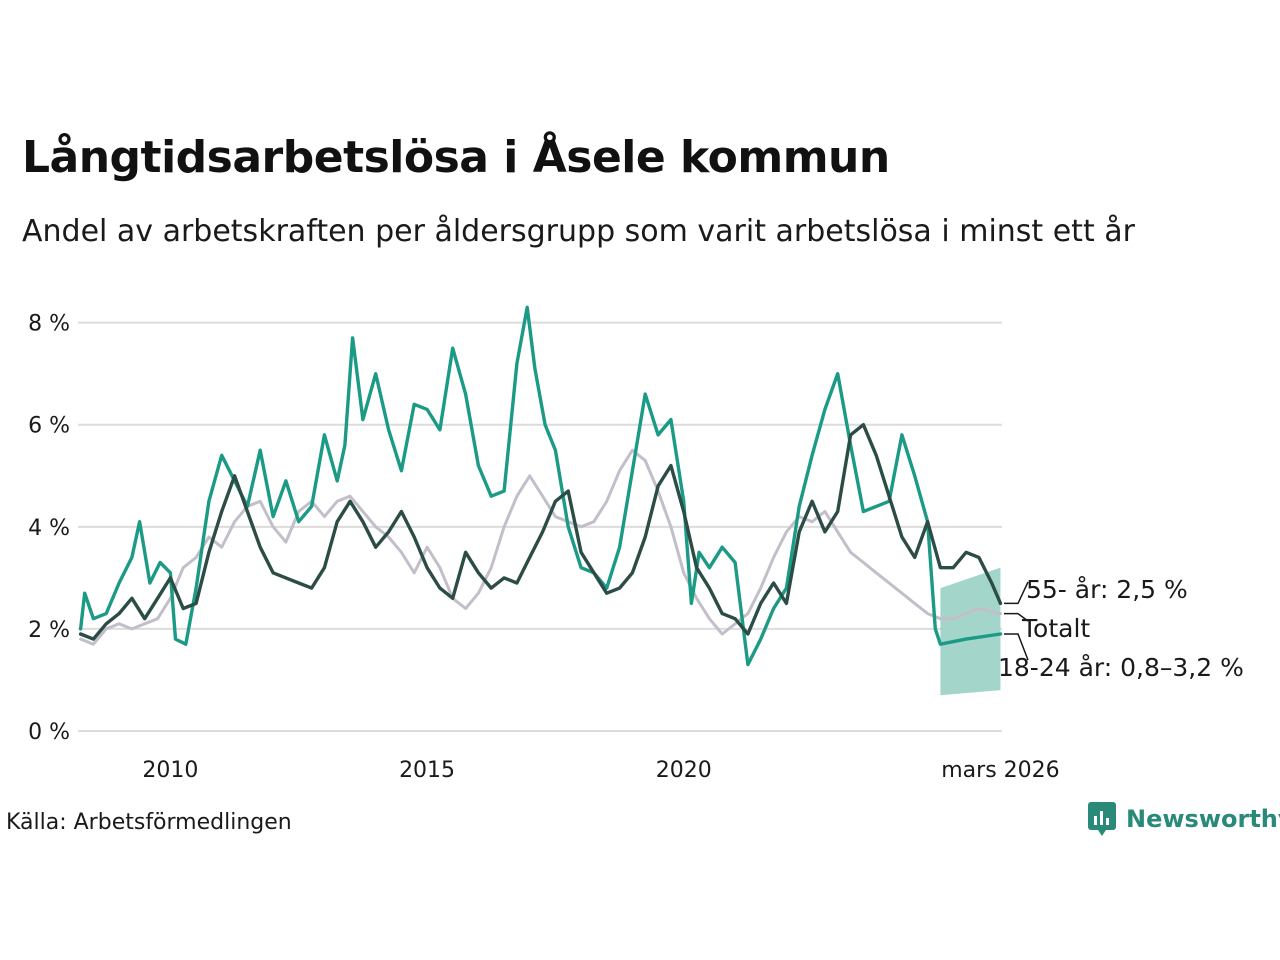 The height and width of the screenshot is (960, 1280). Describe the element at coordinates (1016, 617) in the screenshot. I see `label-leader-total` at that location.